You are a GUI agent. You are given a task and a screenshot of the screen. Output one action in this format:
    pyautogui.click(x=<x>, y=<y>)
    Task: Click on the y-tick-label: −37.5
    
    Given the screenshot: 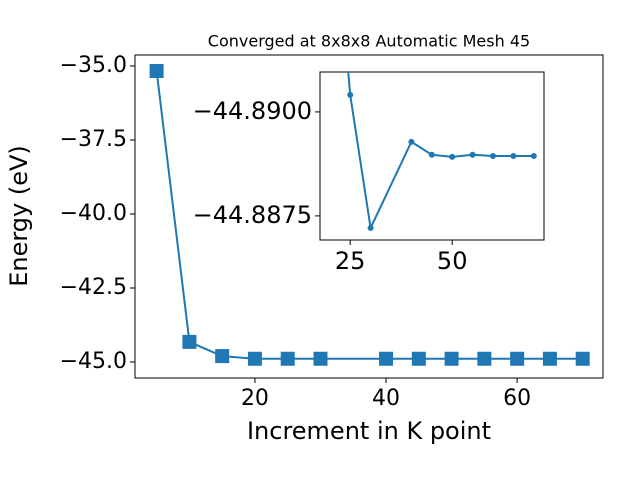 What is the action you would take?
    pyautogui.click(x=93, y=139)
    